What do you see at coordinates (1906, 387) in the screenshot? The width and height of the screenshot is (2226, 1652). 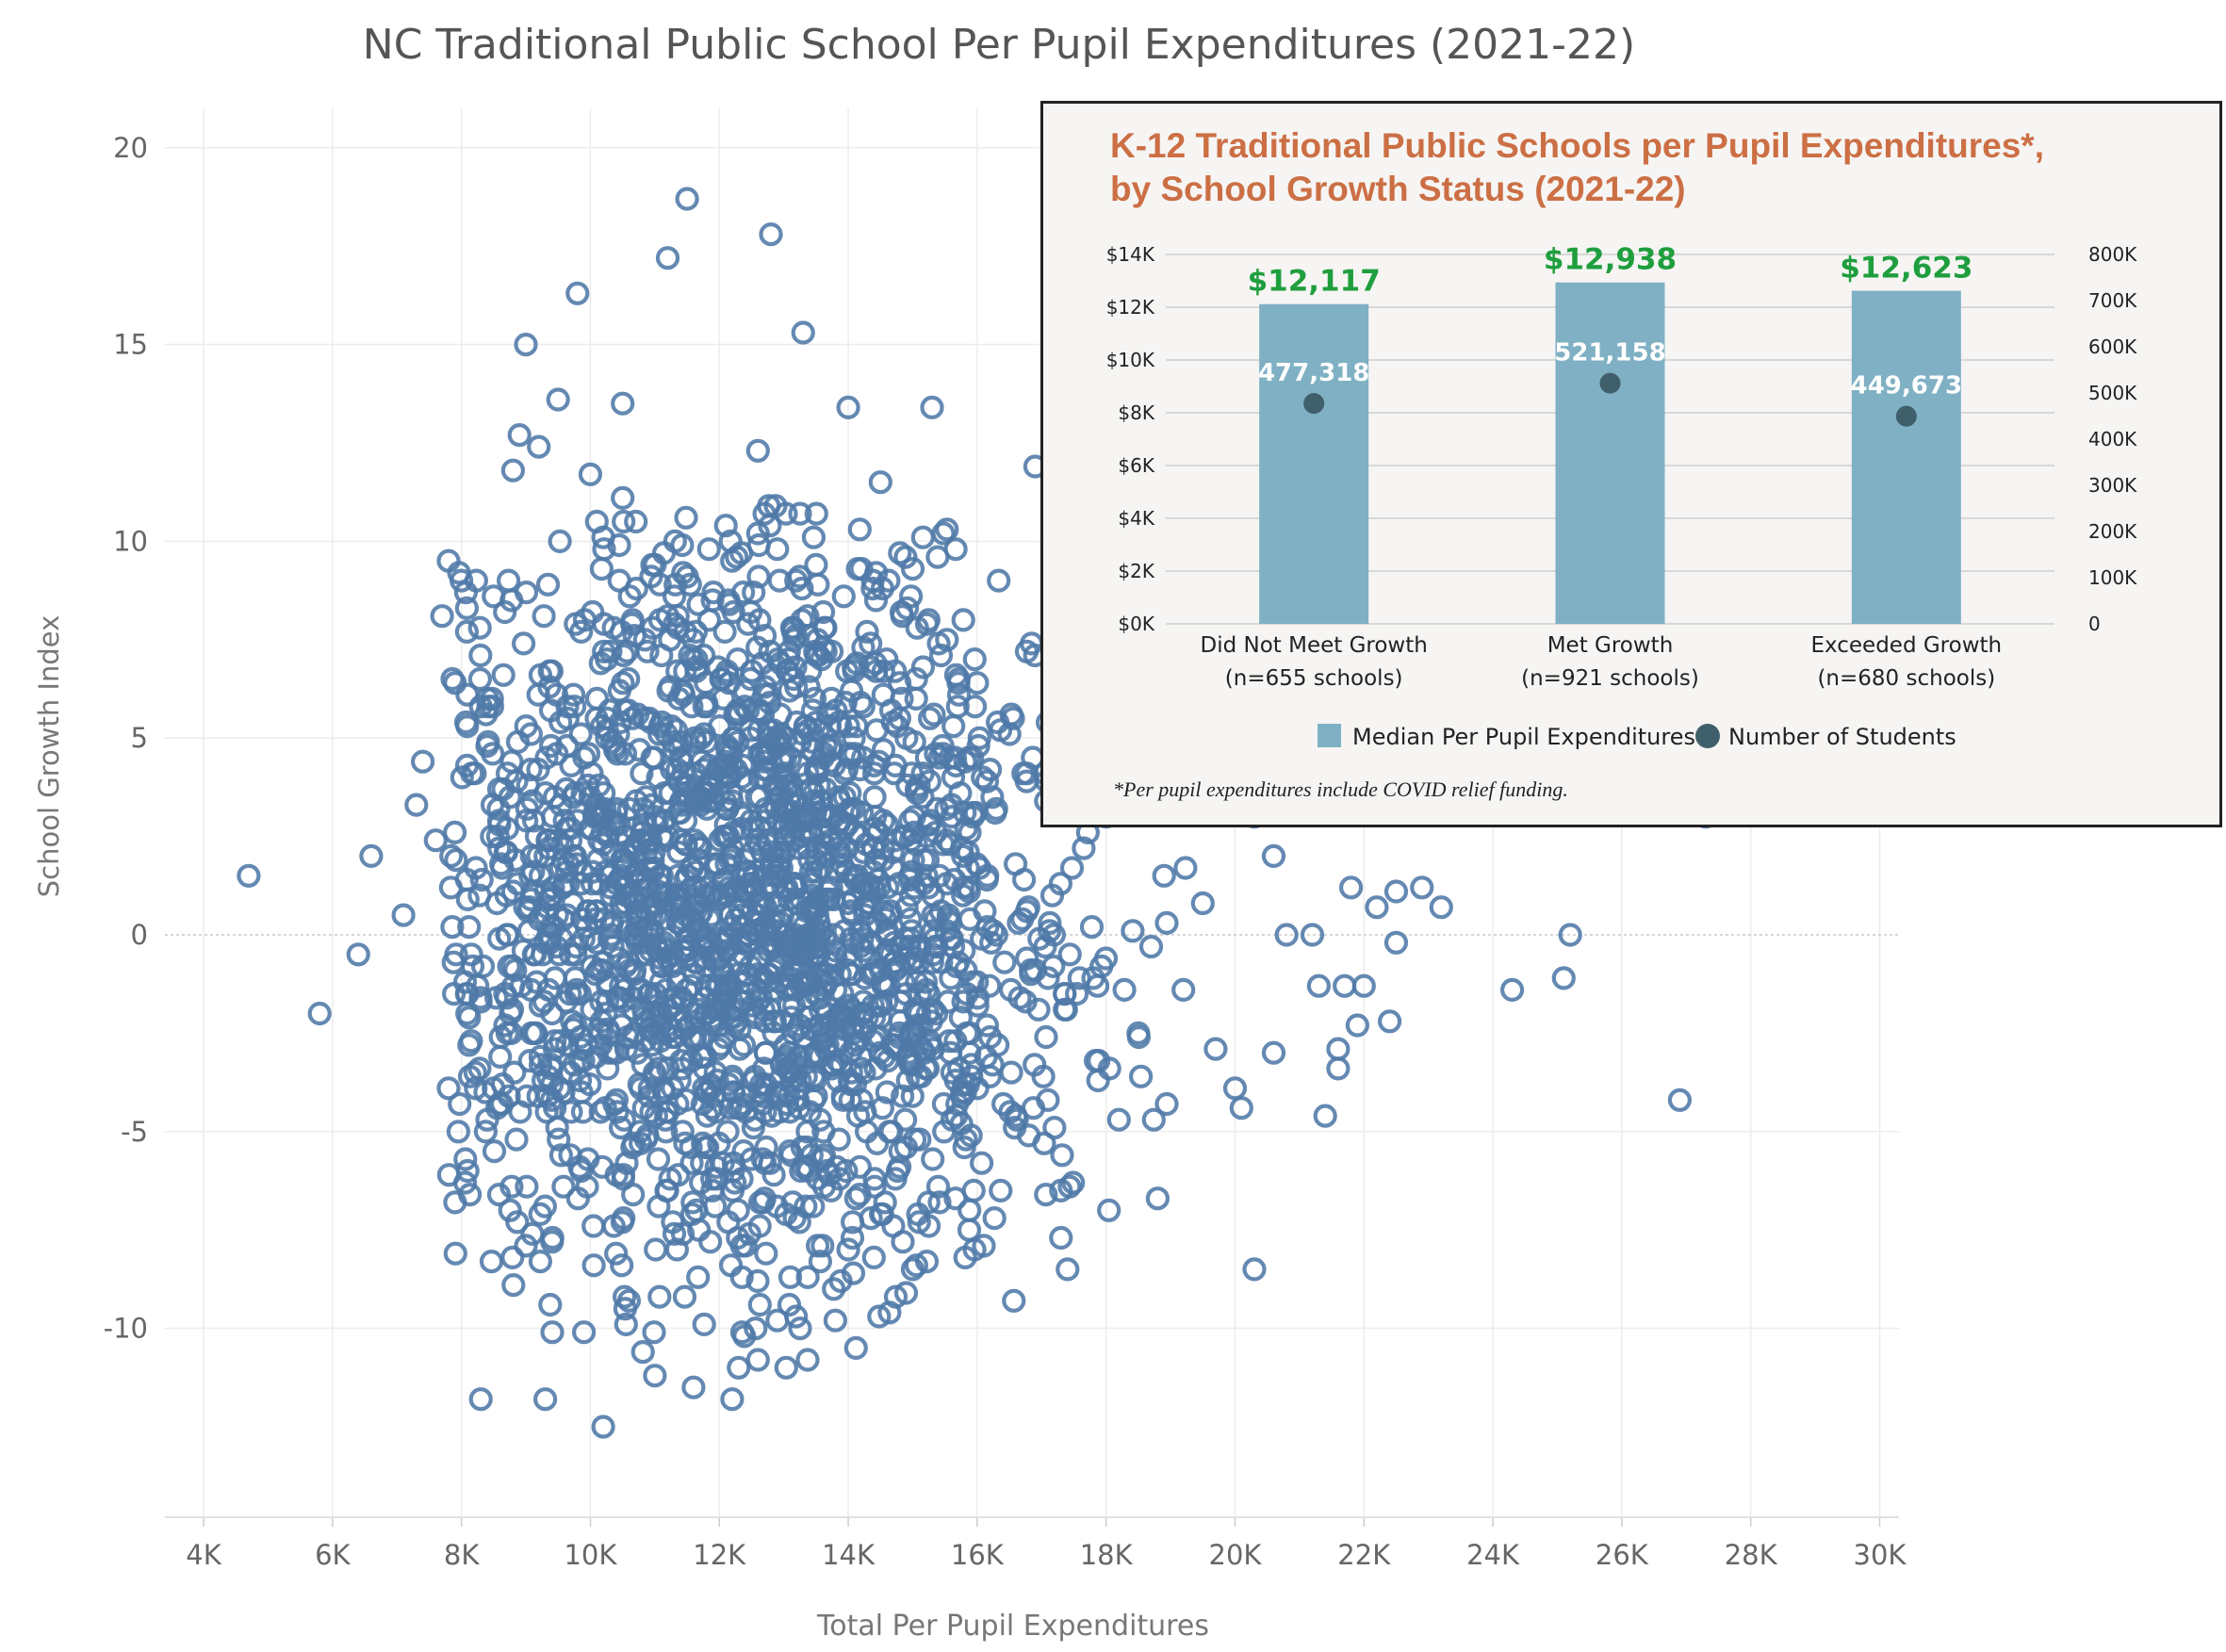 I see `student-count-label: 449,673` at bounding box center [1906, 387].